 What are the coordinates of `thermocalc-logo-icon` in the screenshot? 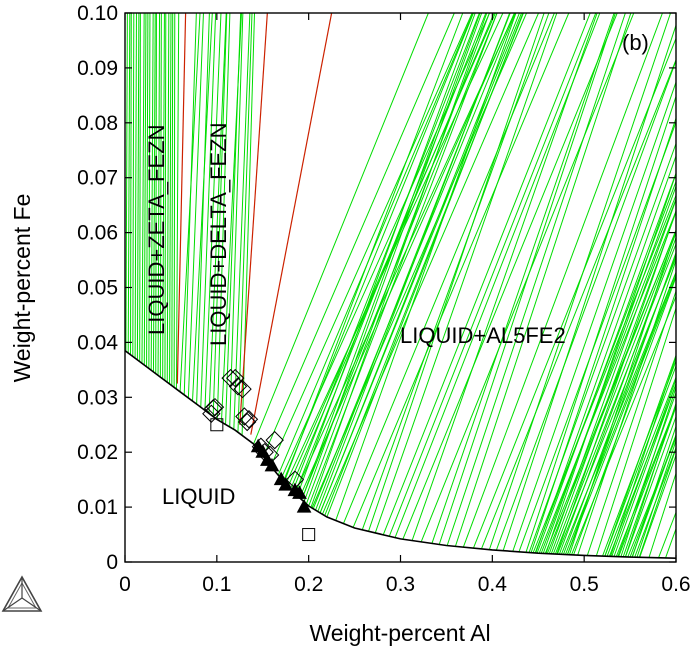 It's located at (22, 593).